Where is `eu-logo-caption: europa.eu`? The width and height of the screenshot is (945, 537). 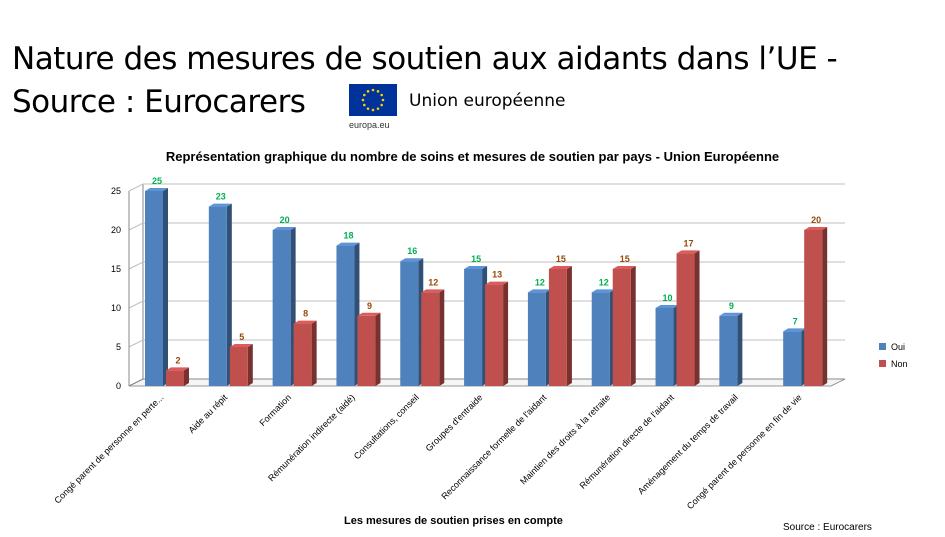
eu-logo-caption: europa.eu is located at coordinates (369, 125).